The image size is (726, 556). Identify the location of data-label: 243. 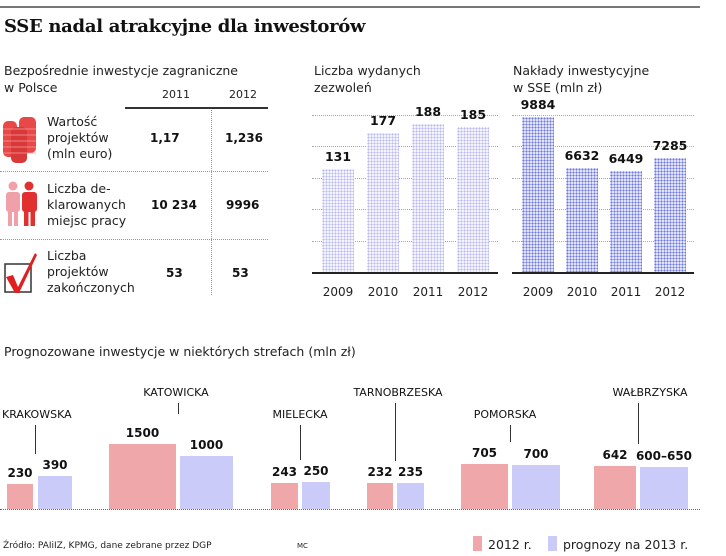
(284, 471).